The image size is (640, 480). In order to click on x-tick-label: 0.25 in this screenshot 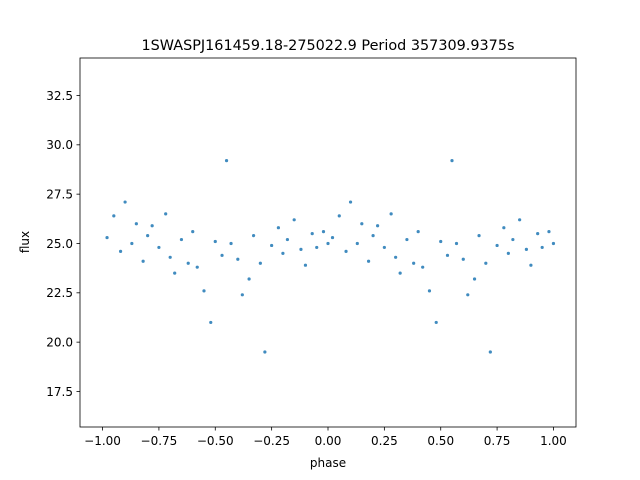, I will do `click(384, 441)`.